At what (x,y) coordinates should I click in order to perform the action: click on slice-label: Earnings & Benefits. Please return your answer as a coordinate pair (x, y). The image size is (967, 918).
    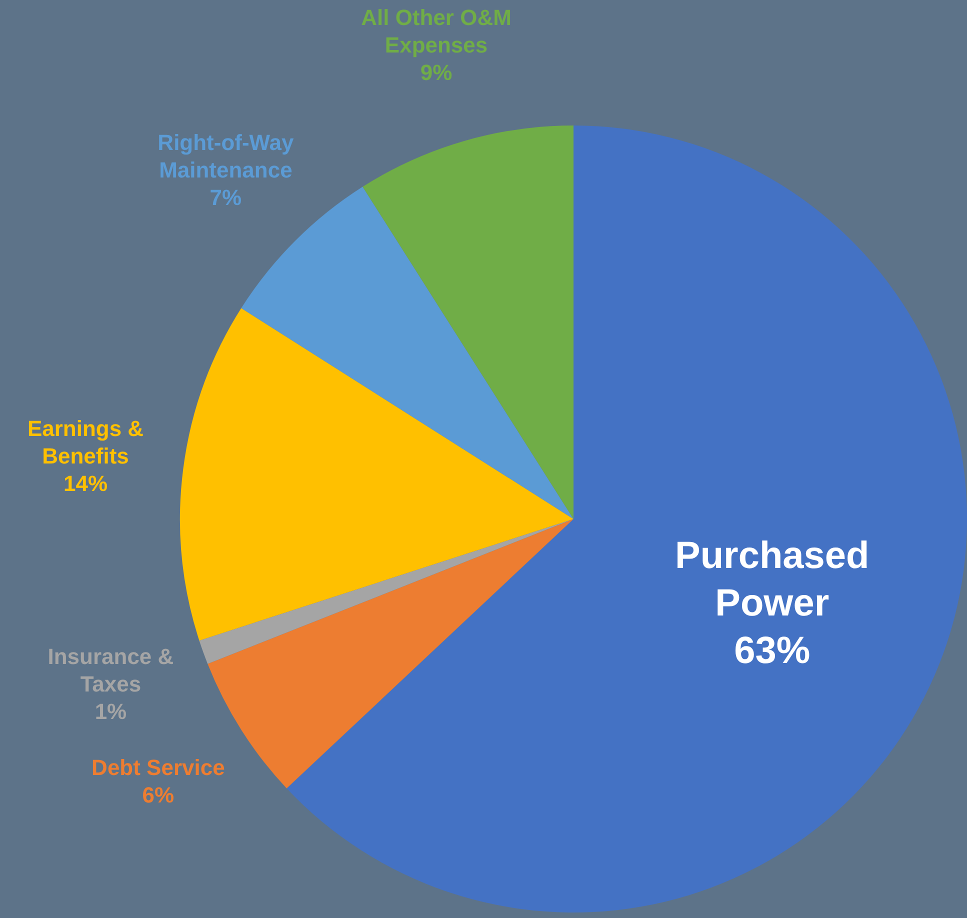
    Looking at the image, I should click on (85, 442).